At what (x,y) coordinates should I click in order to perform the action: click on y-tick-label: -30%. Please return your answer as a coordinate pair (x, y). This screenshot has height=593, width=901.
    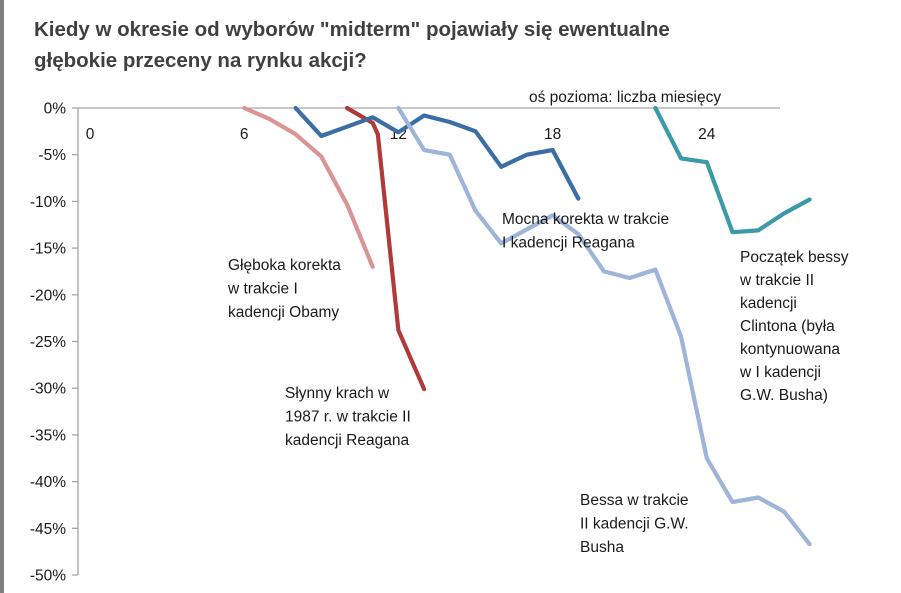
    Looking at the image, I should click on (48, 389).